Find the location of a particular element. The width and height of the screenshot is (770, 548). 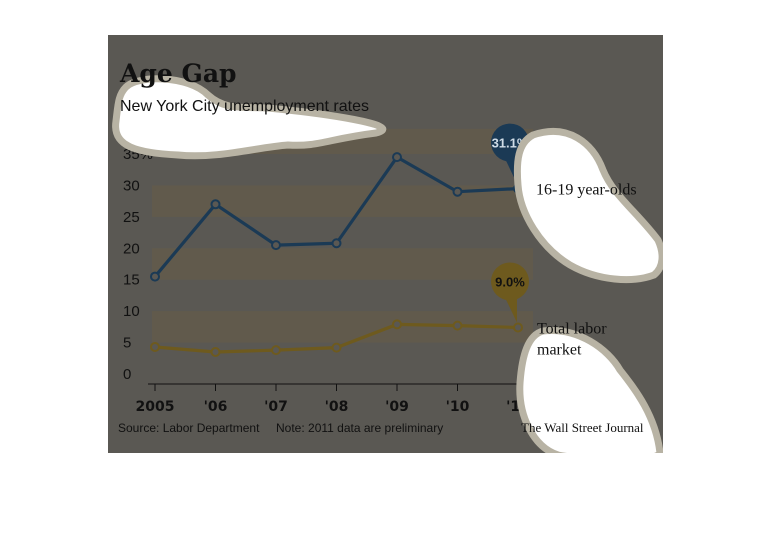

y-tick-label: 5 is located at coordinates (127, 343).